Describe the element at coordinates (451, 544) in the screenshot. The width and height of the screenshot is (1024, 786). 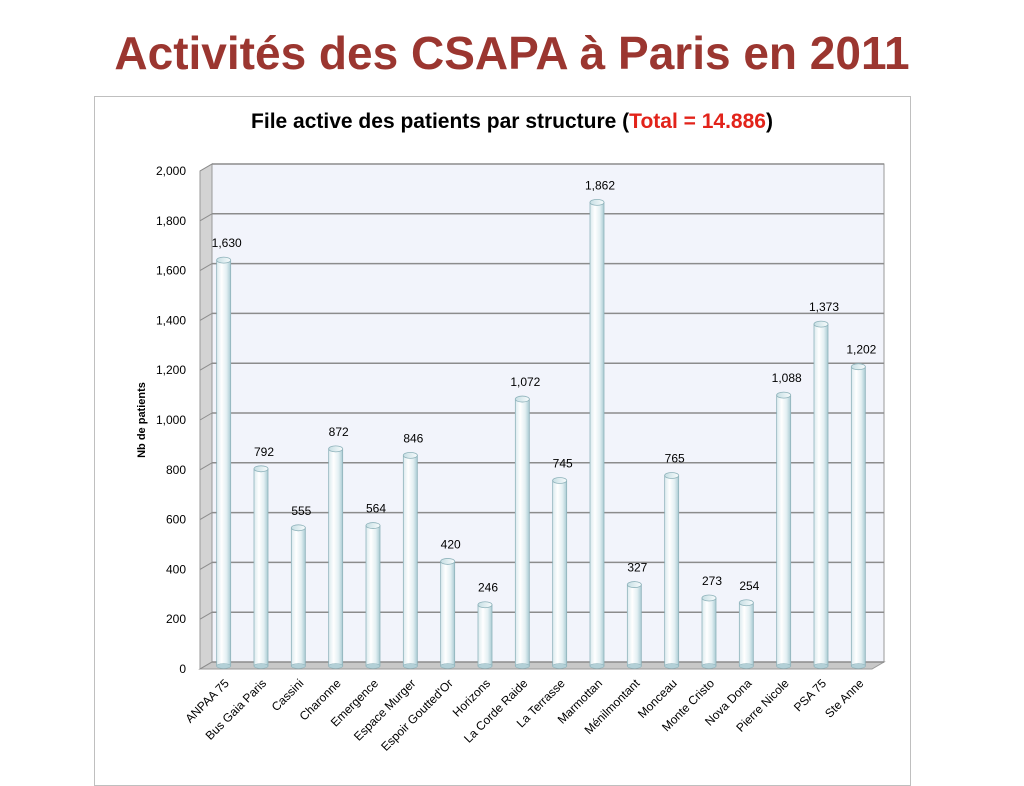
I see `value-label: 420` at that location.